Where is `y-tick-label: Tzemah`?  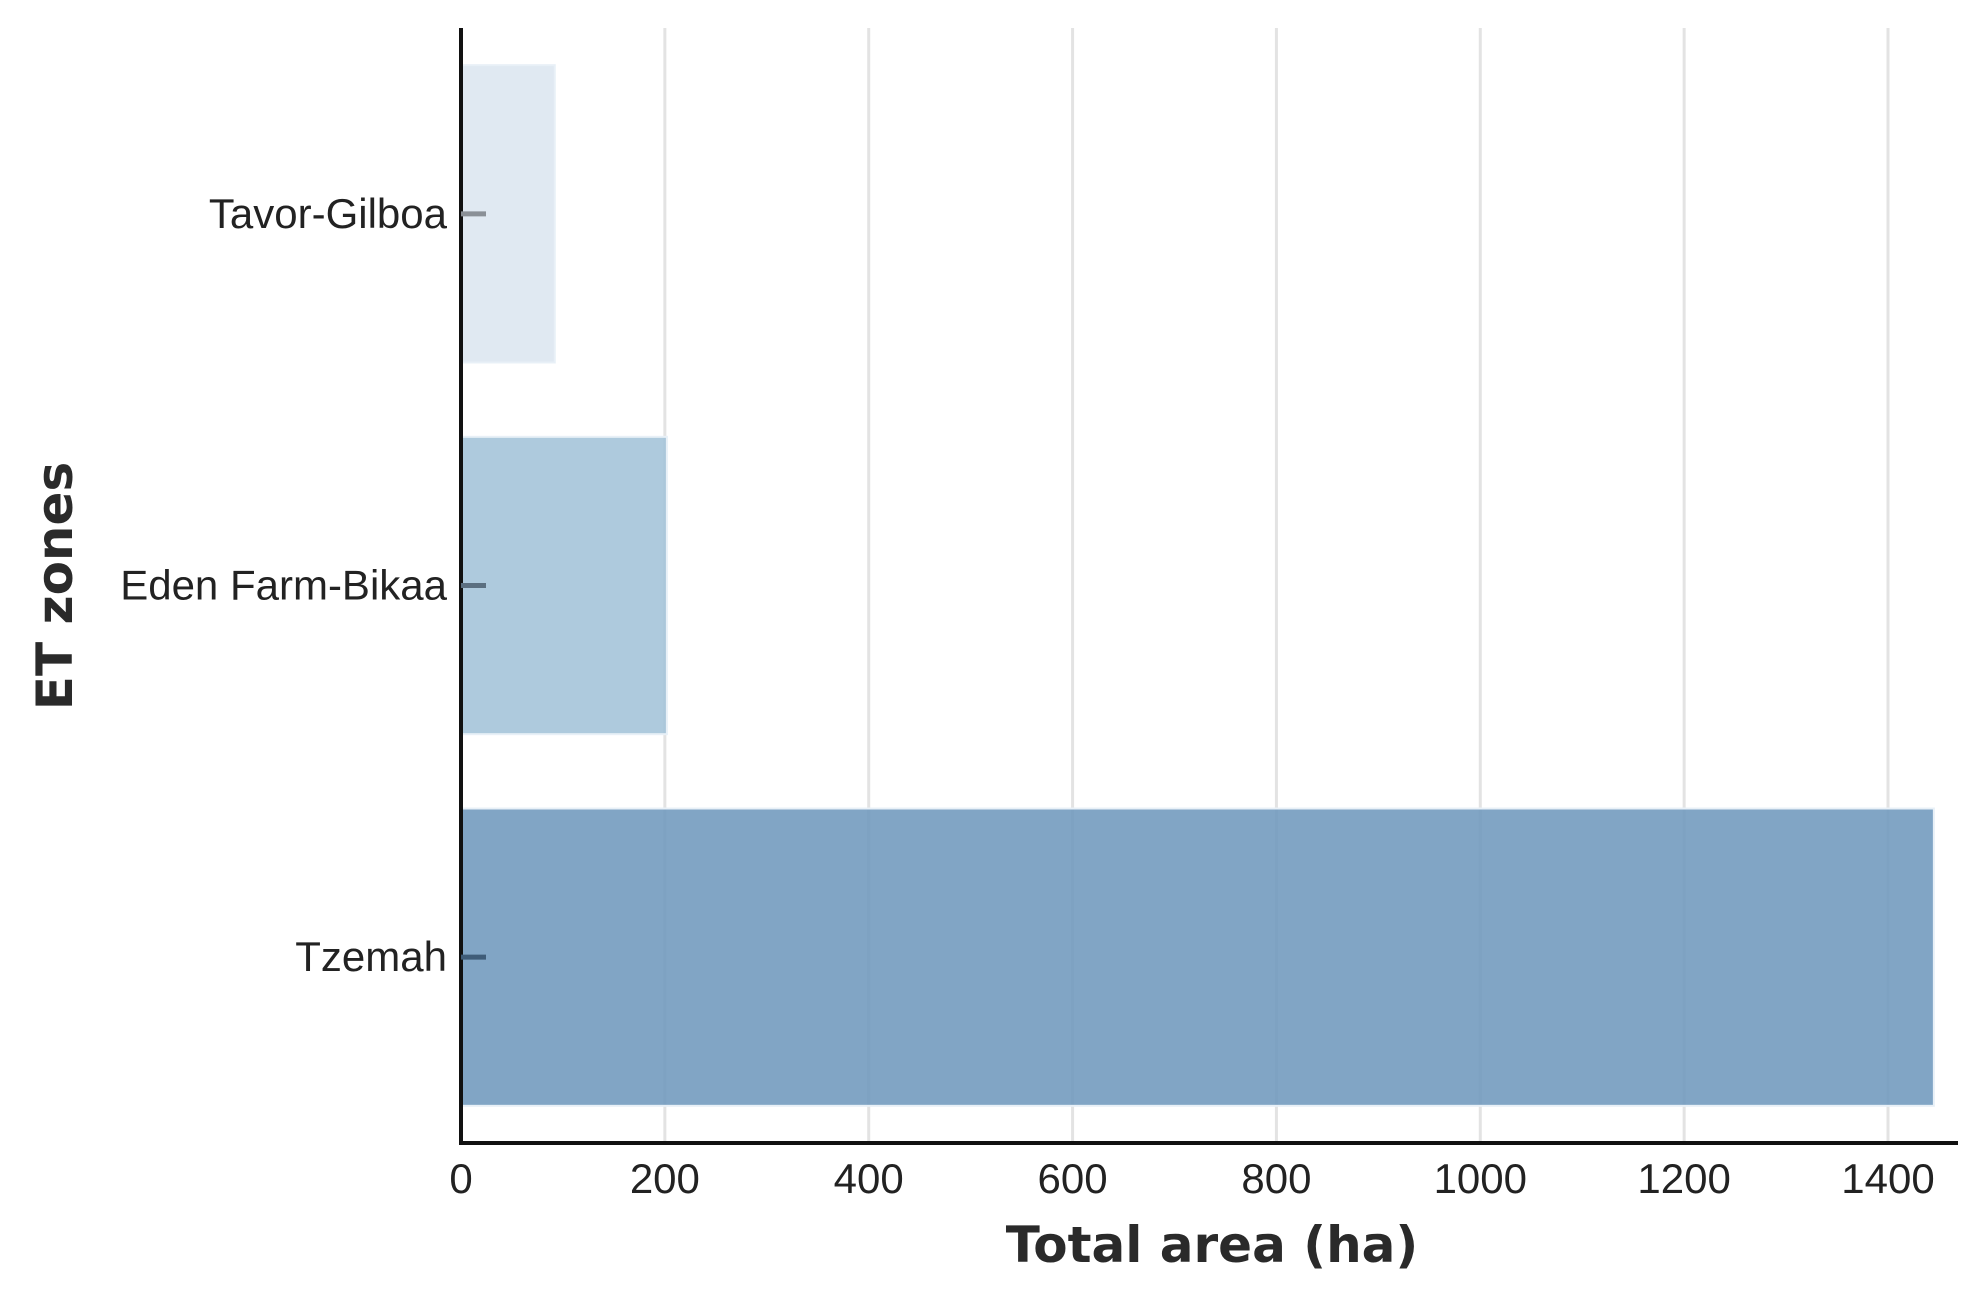
y-tick-label: Tzemah is located at coordinates (371, 956).